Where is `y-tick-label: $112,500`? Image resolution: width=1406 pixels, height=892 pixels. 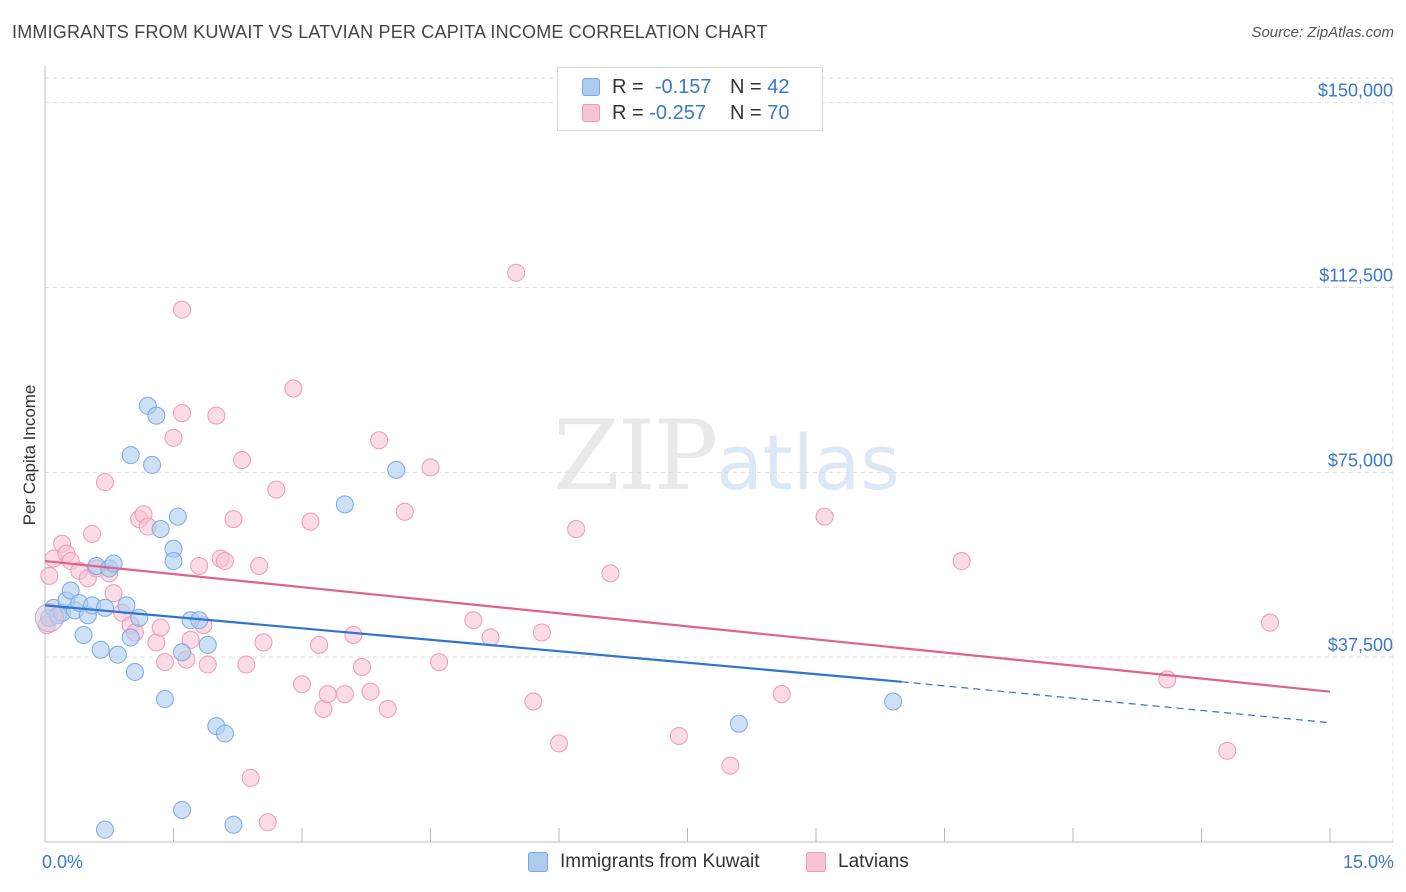
y-tick-label: $112,500 is located at coordinates (1356, 275).